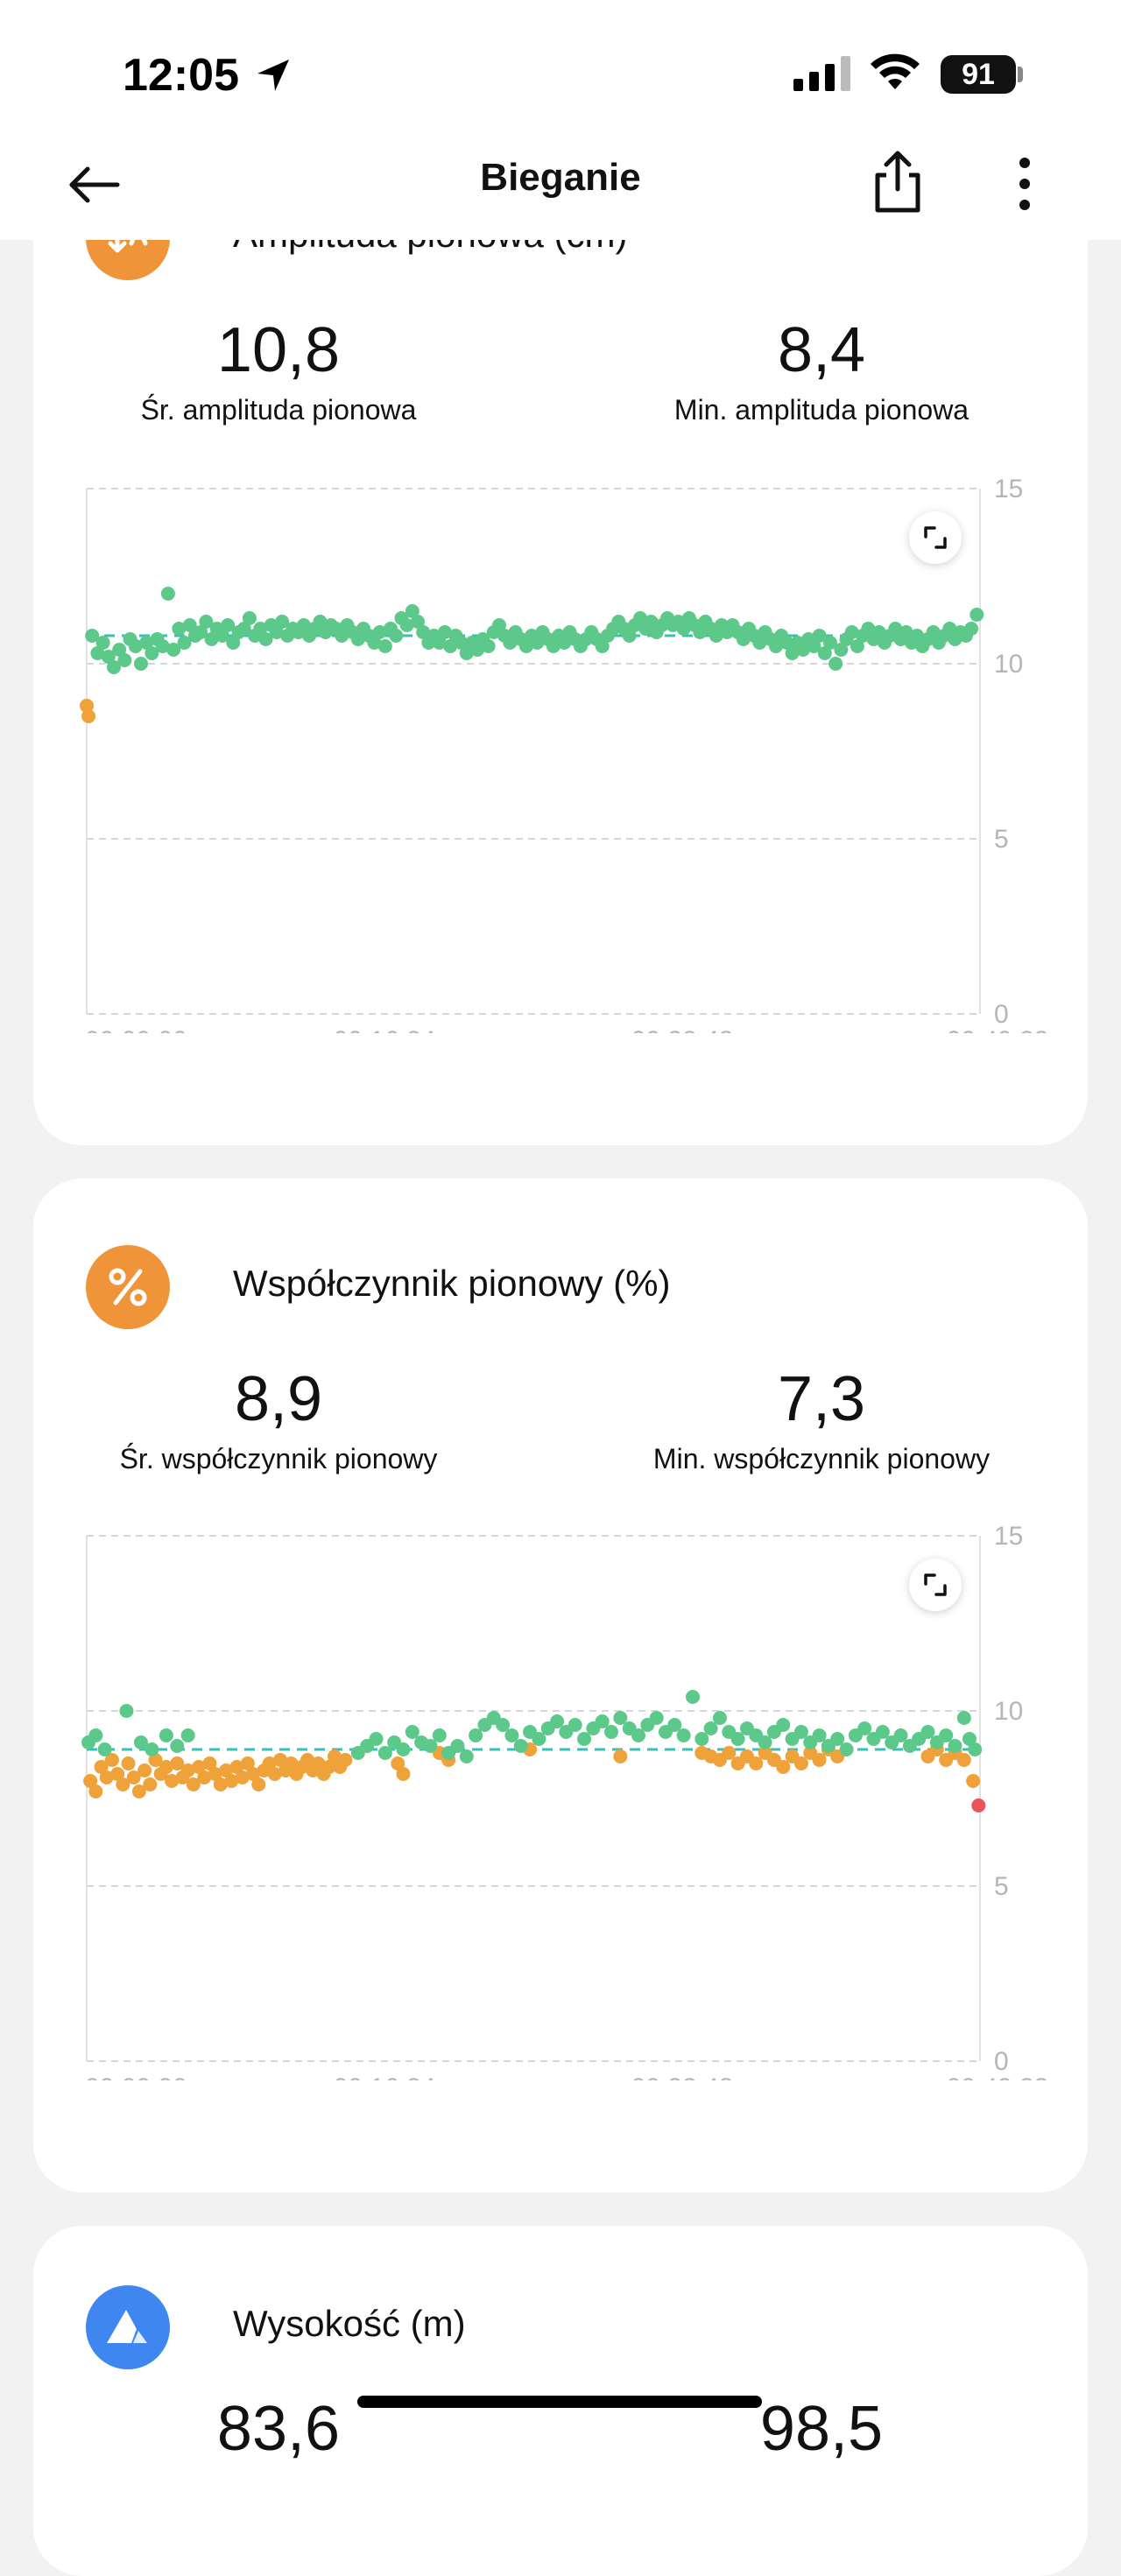 This screenshot has width=1121, height=2576. What do you see at coordinates (127, 2326) in the screenshot?
I see `mountain-glyph` at bounding box center [127, 2326].